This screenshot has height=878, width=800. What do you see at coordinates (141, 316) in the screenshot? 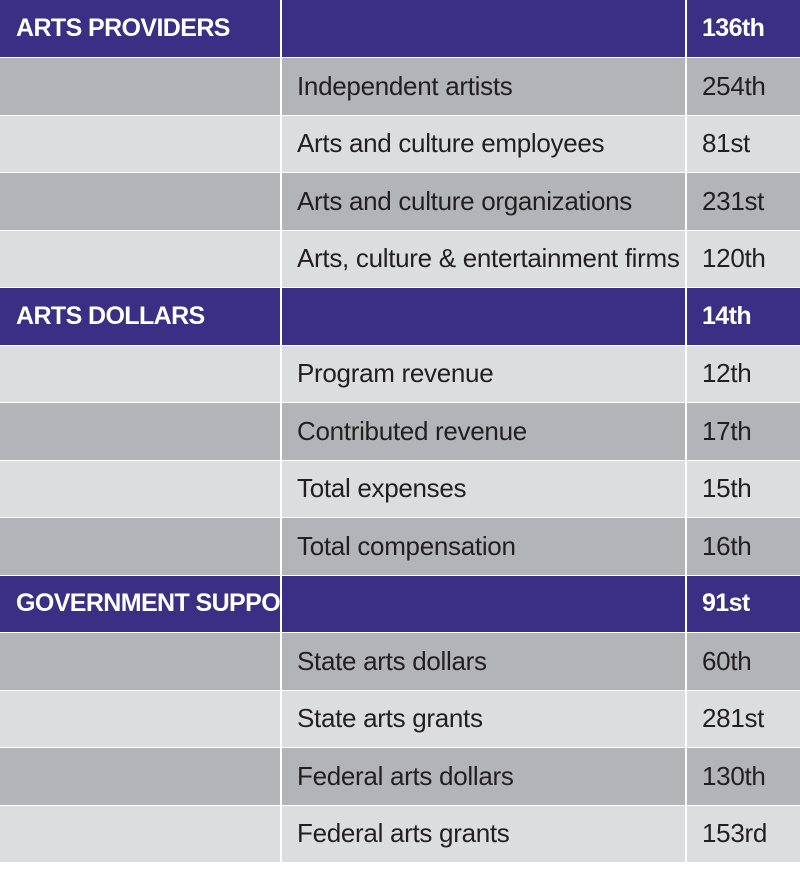
I see `section-title: ARTS DOLLARS` at bounding box center [141, 316].